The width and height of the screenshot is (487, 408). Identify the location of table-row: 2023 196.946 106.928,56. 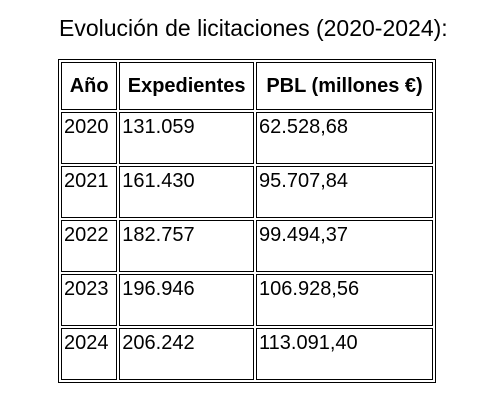
(247, 300).